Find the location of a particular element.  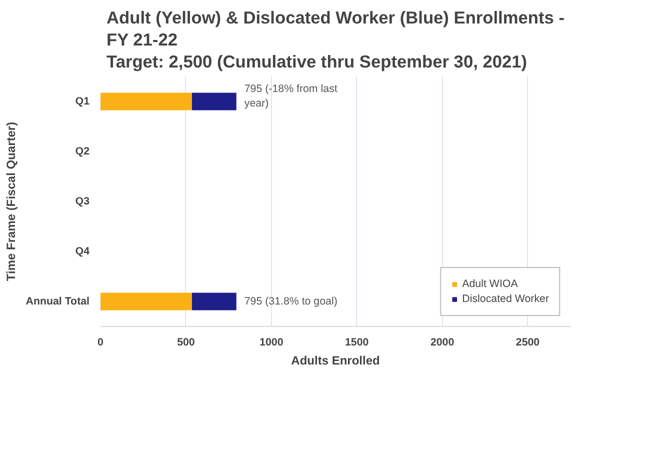

y-tick-label: Q3 is located at coordinates (82, 202).